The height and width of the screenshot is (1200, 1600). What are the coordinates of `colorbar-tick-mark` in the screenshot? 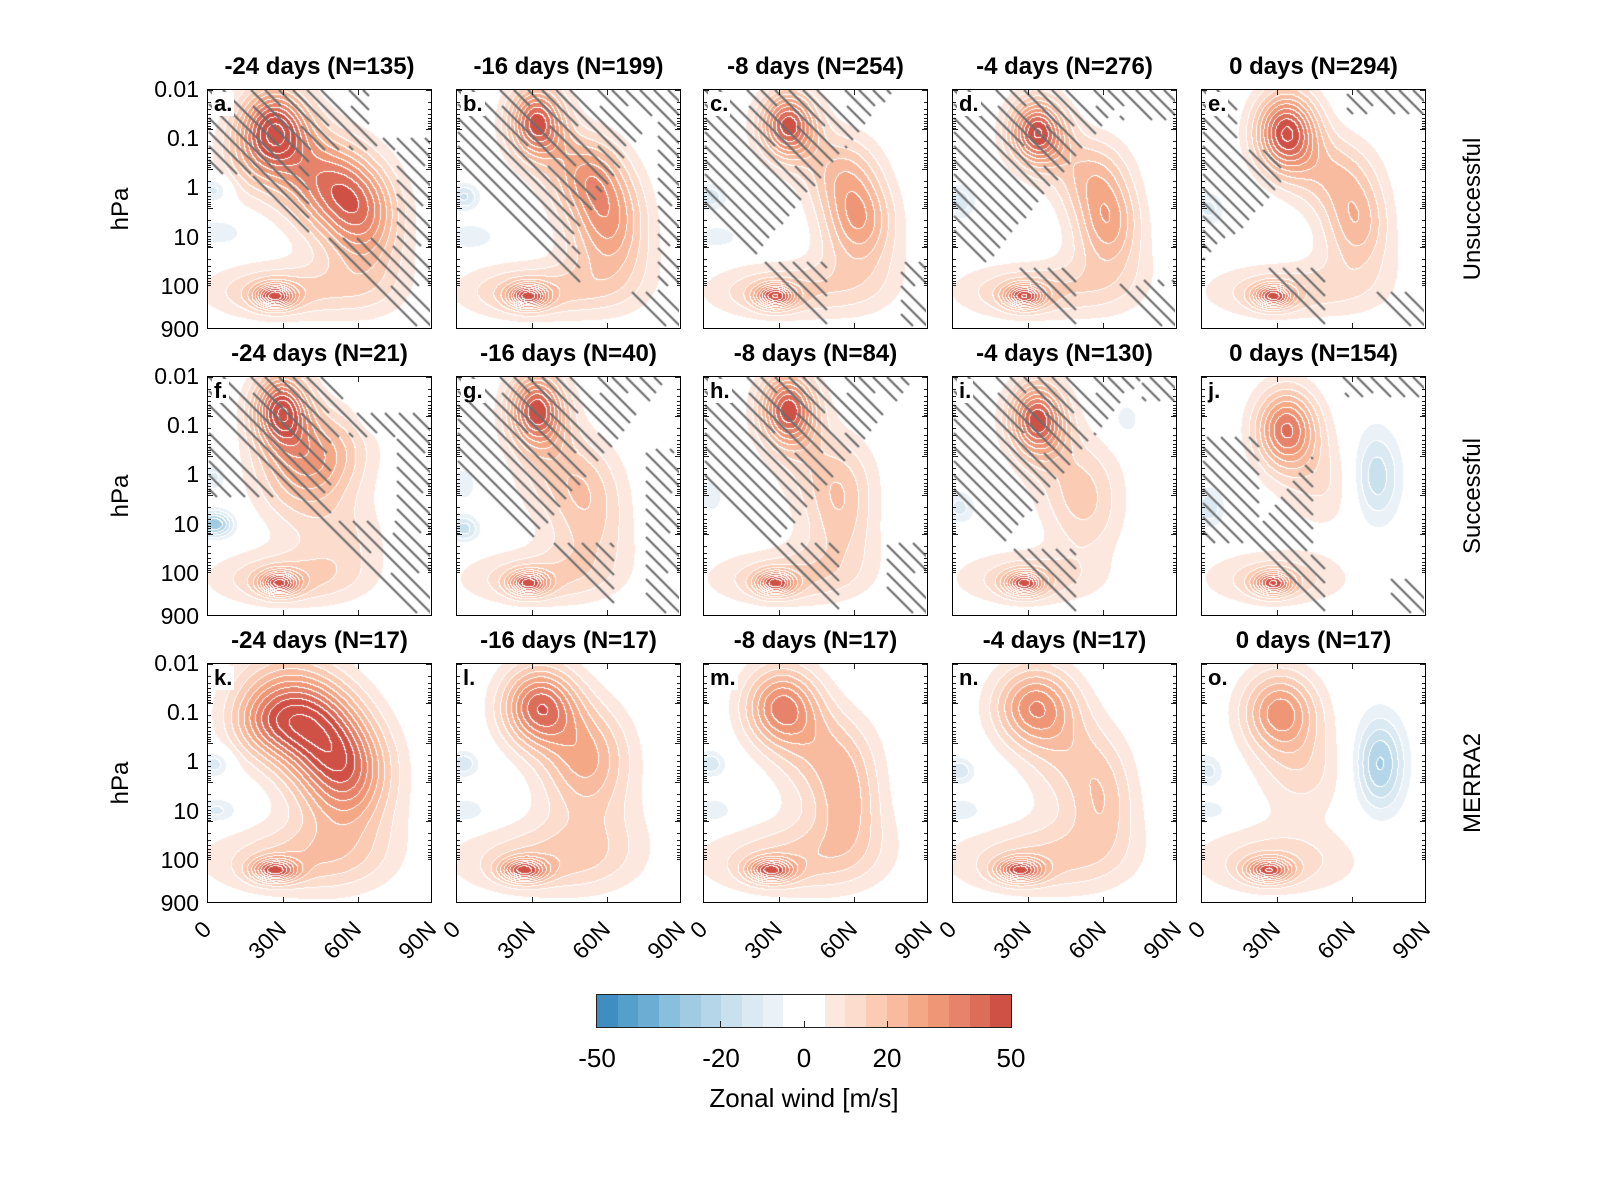 It's located at (887, 1024).